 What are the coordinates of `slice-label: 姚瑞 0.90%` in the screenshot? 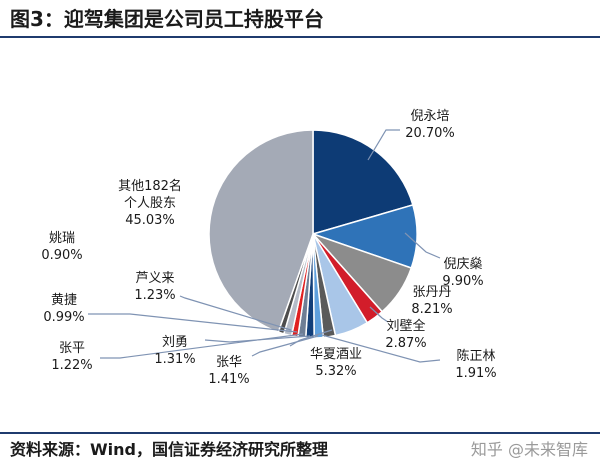 It's located at (61, 247).